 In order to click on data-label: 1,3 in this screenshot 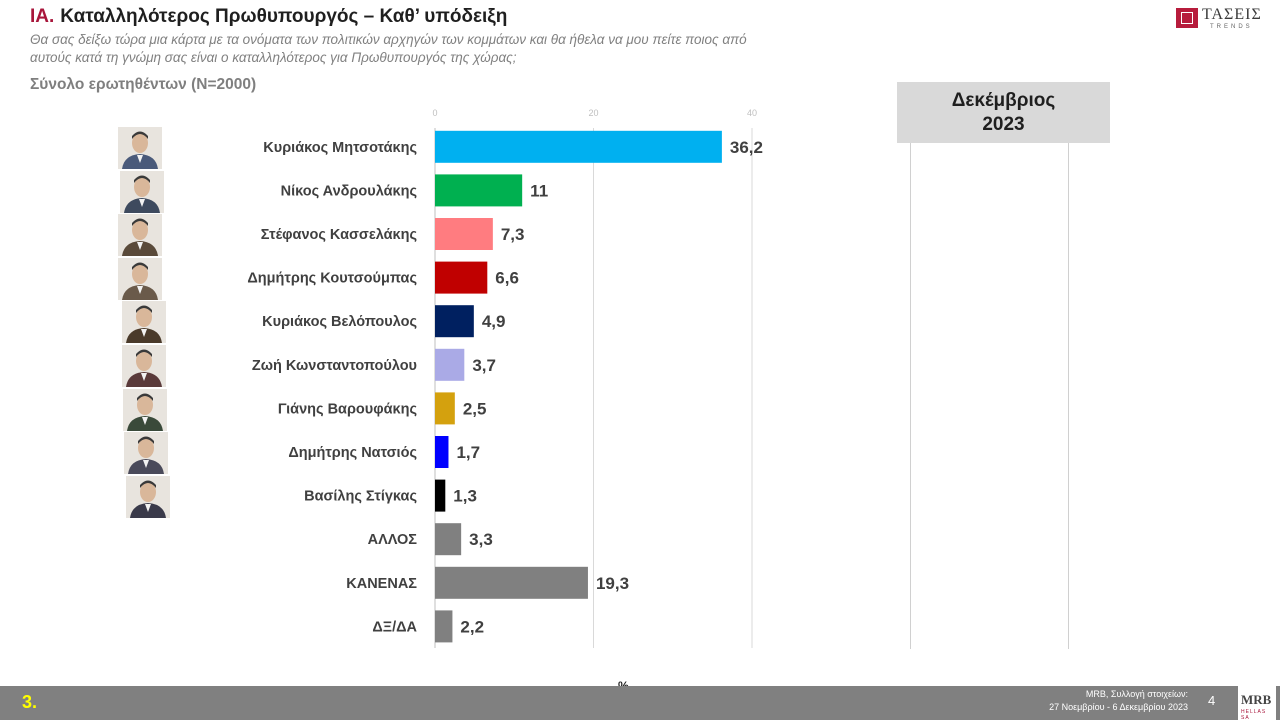, I will do `click(465, 496)`.